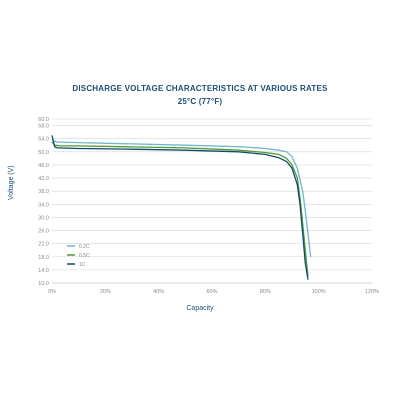 This screenshot has height=400, width=400. What do you see at coordinates (43, 153) in the screenshot?
I see `y-tick-label: 50.0` at bounding box center [43, 153].